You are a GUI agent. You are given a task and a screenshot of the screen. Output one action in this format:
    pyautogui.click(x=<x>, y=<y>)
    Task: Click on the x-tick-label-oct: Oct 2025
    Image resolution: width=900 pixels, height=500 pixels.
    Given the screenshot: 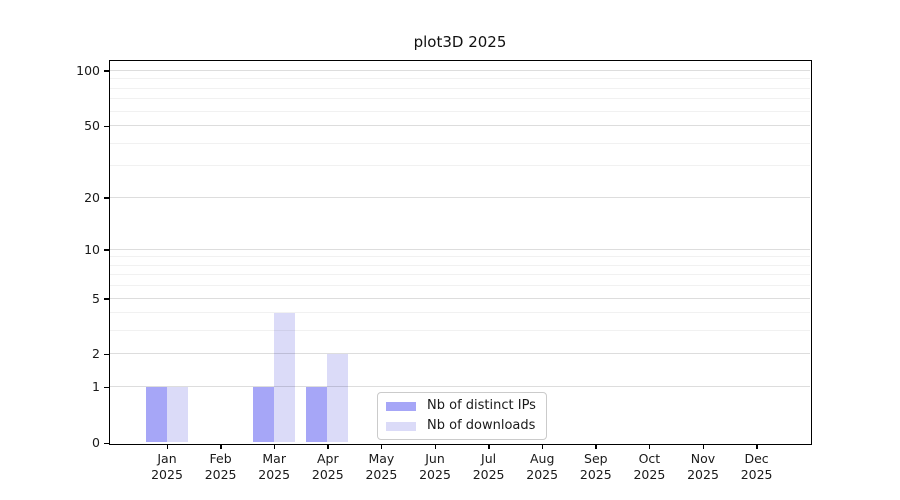 What is the action you would take?
    pyautogui.click(x=649, y=467)
    